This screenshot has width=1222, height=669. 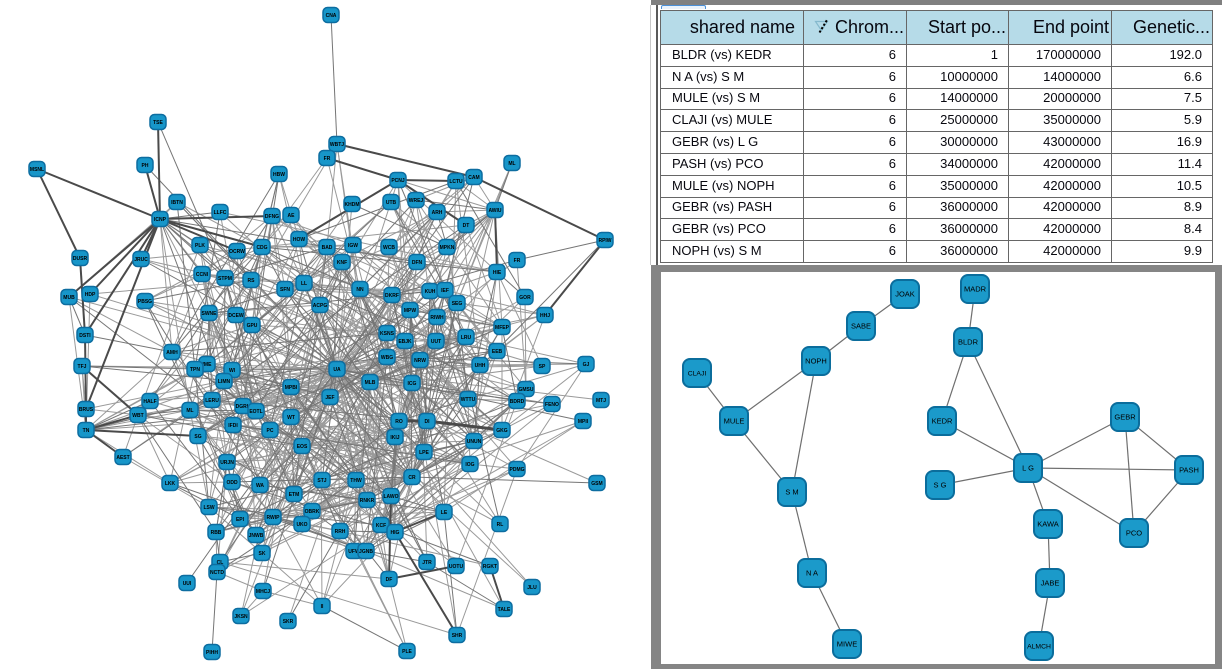 I want to click on svg-text: BDRD, so click(x=517, y=402).